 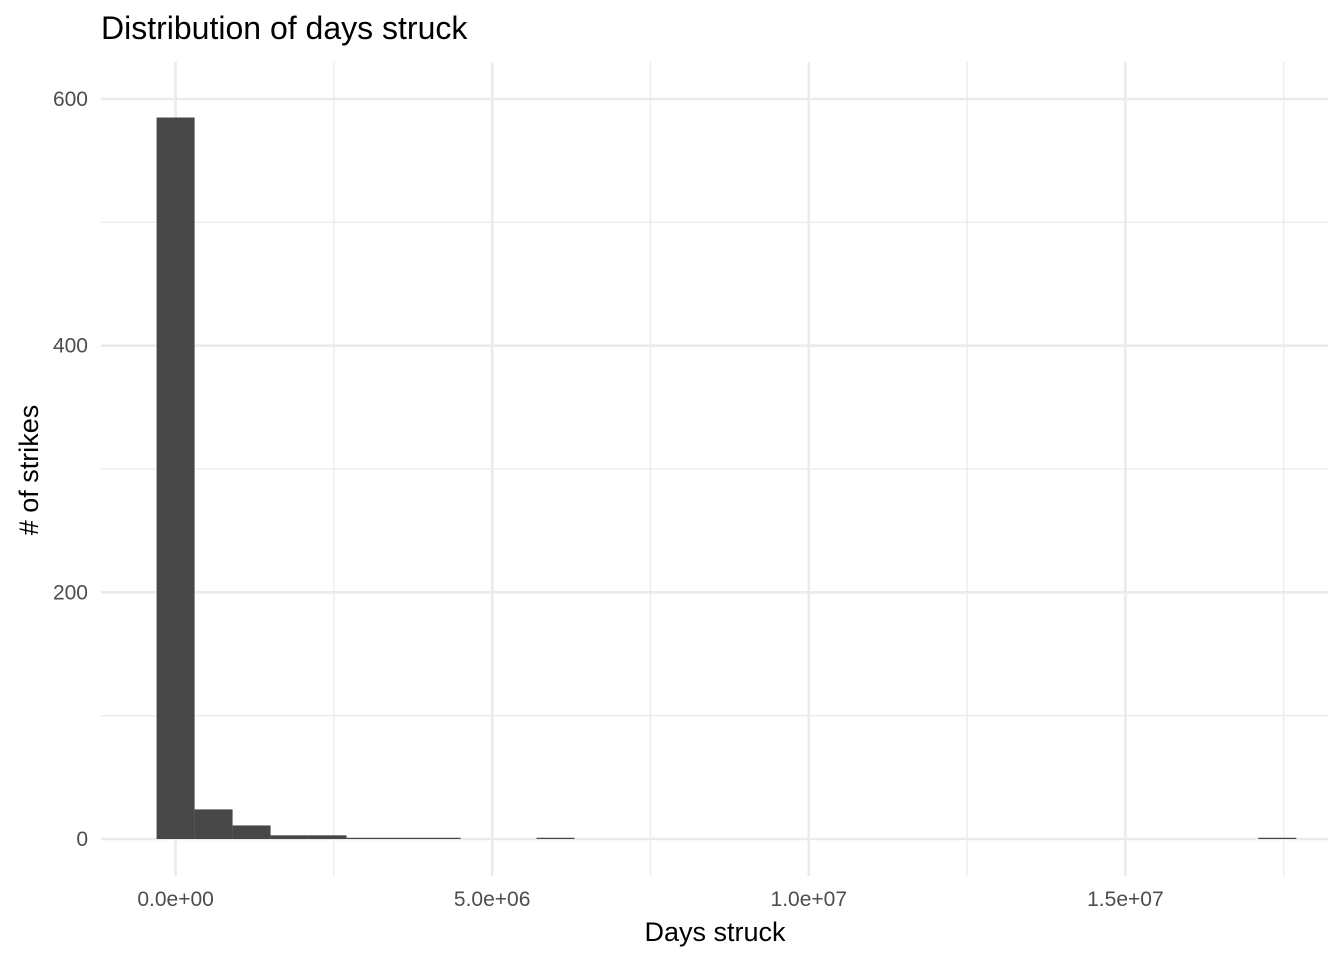 What do you see at coordinates (715, 932) in the screenshot?
I see `x-axis-title: Days struck` at bounding box center [715, 932].